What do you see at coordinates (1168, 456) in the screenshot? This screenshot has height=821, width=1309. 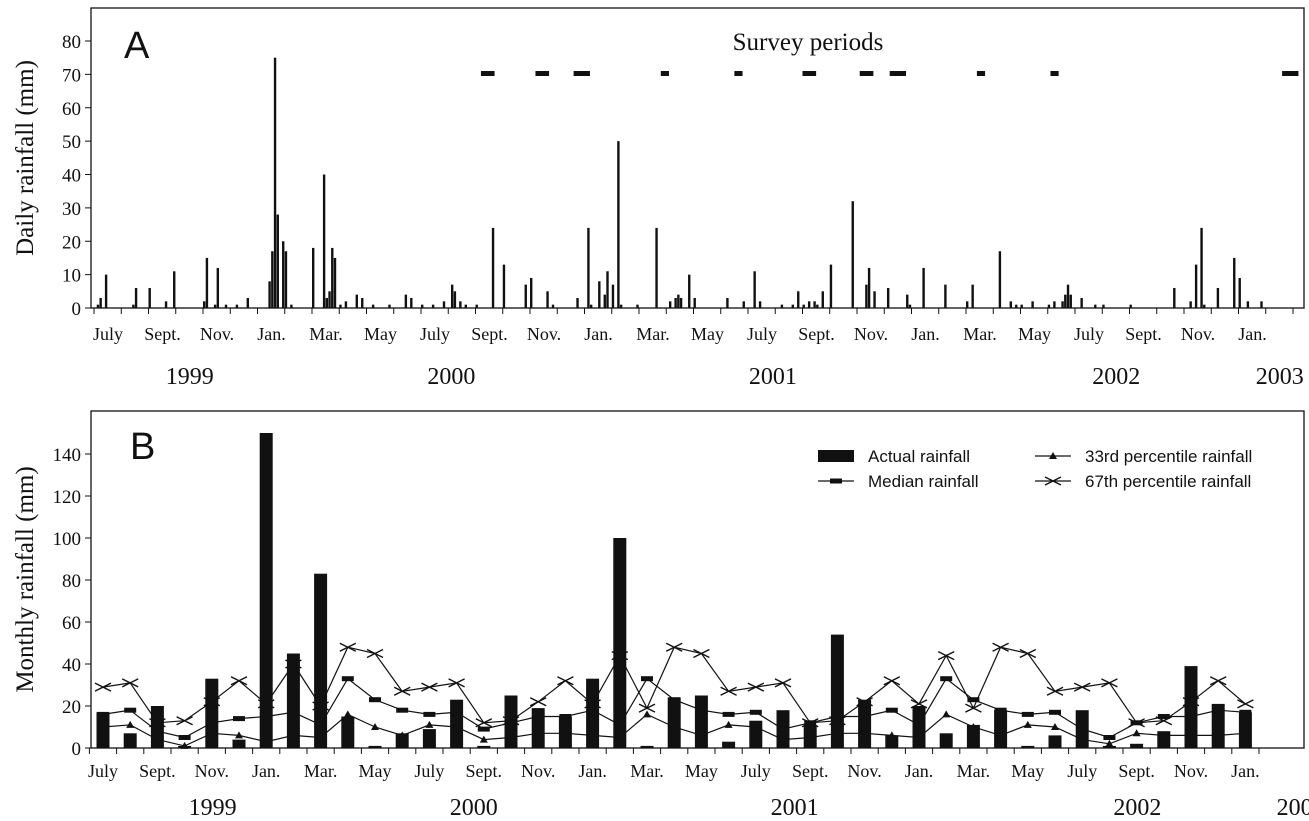 I see `legend-label-33rd: 33rd percentile rainfall` at bounding box center [1168, 456].